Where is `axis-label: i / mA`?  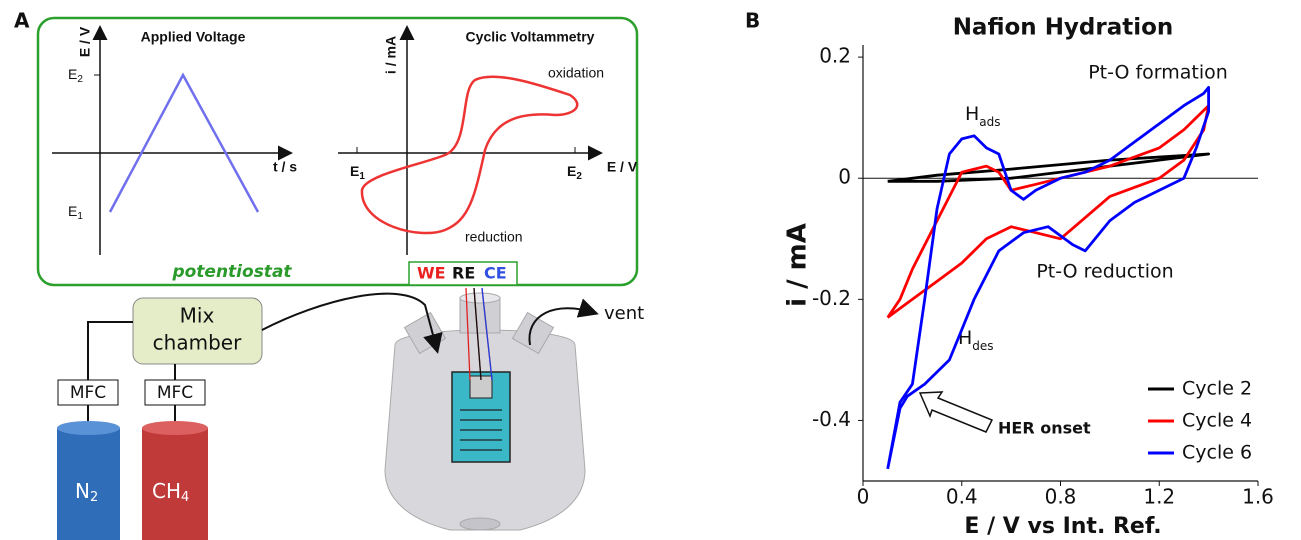
axis-label: i / mA is located at coordinates (391, 55).